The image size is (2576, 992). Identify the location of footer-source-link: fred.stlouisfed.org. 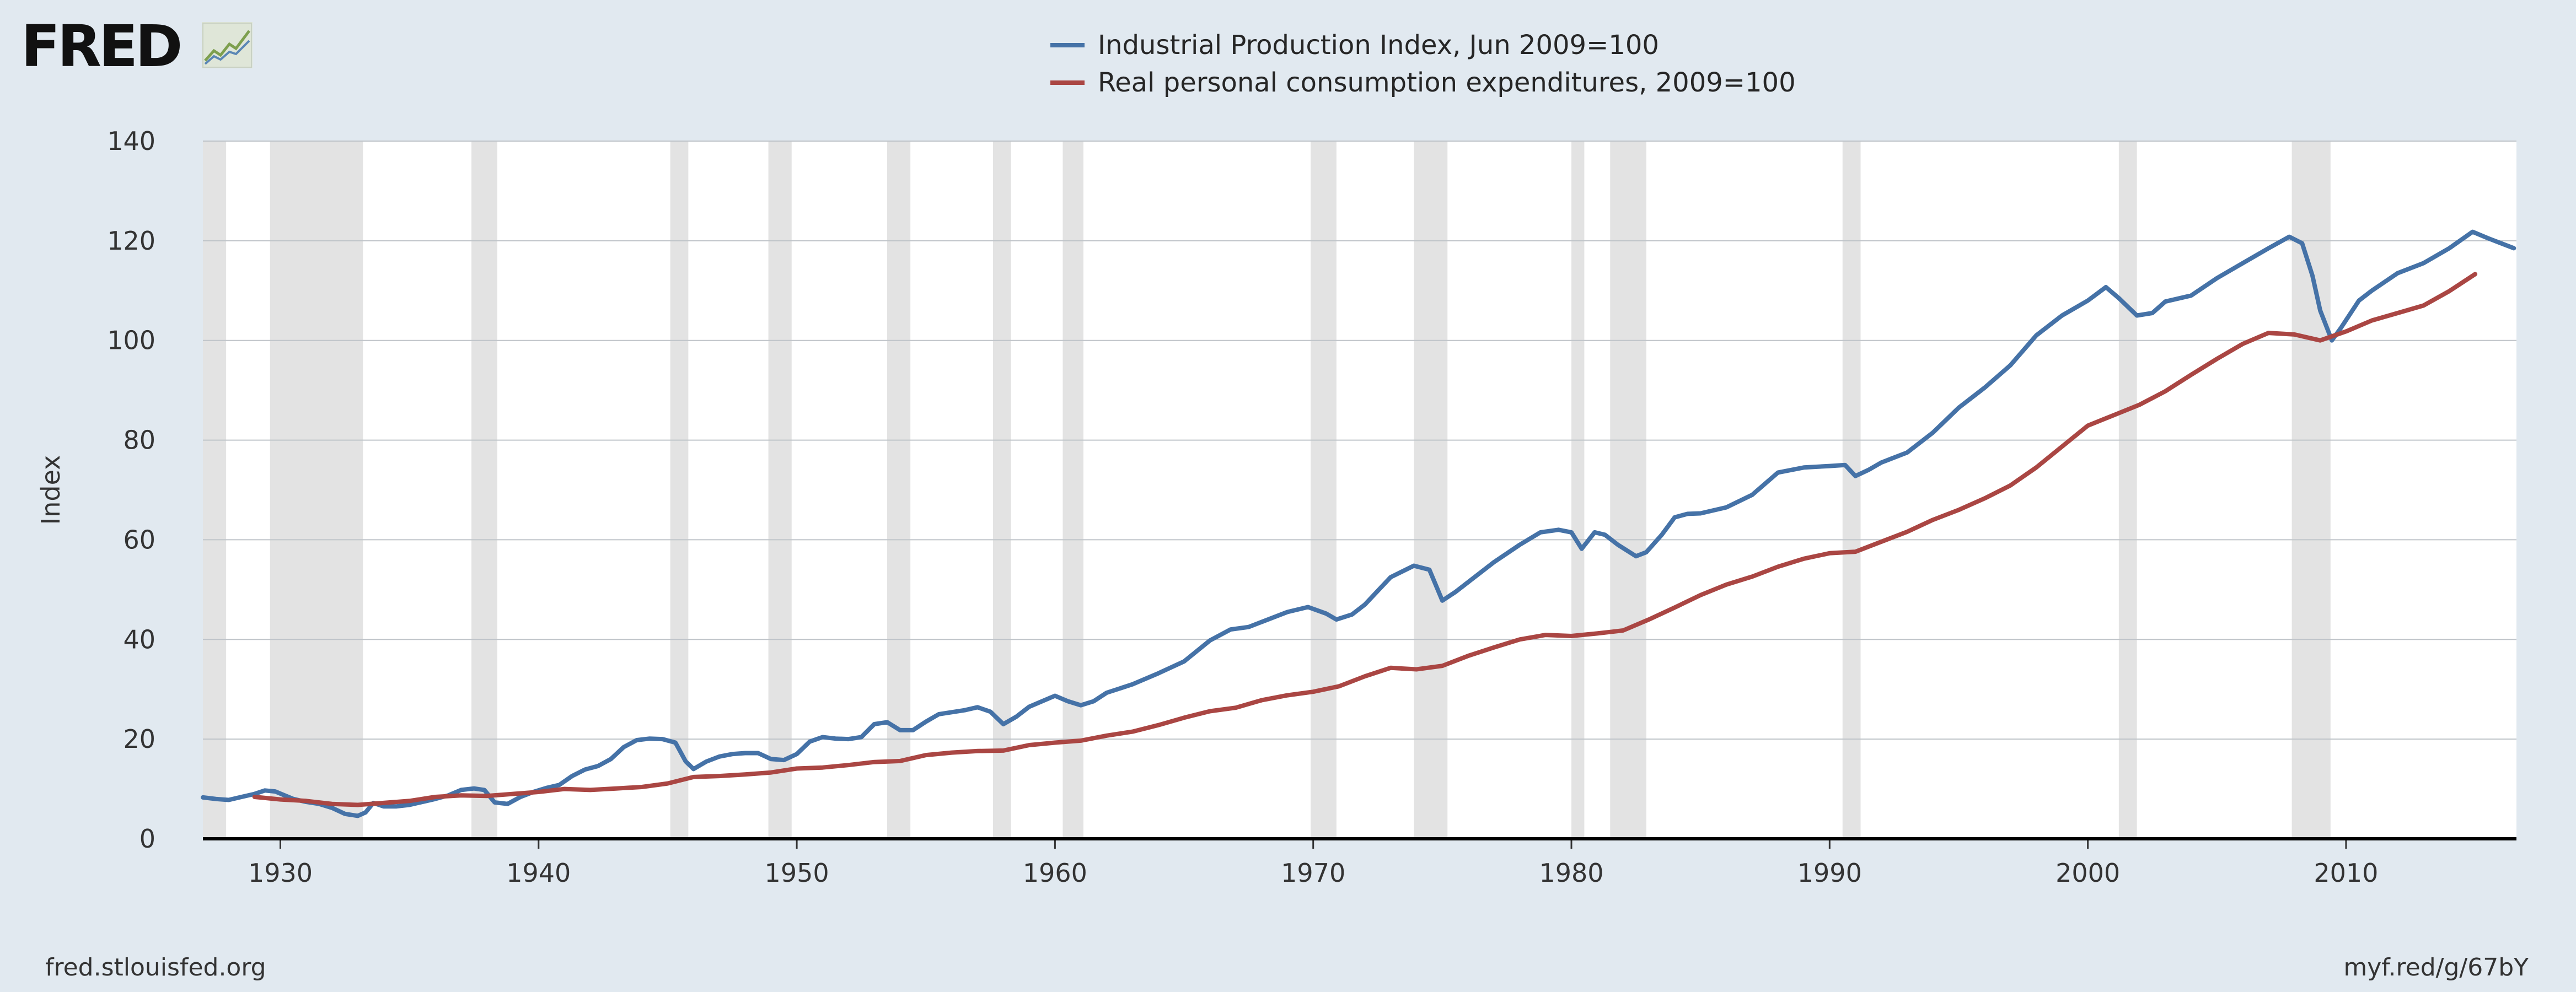
(155, 967).